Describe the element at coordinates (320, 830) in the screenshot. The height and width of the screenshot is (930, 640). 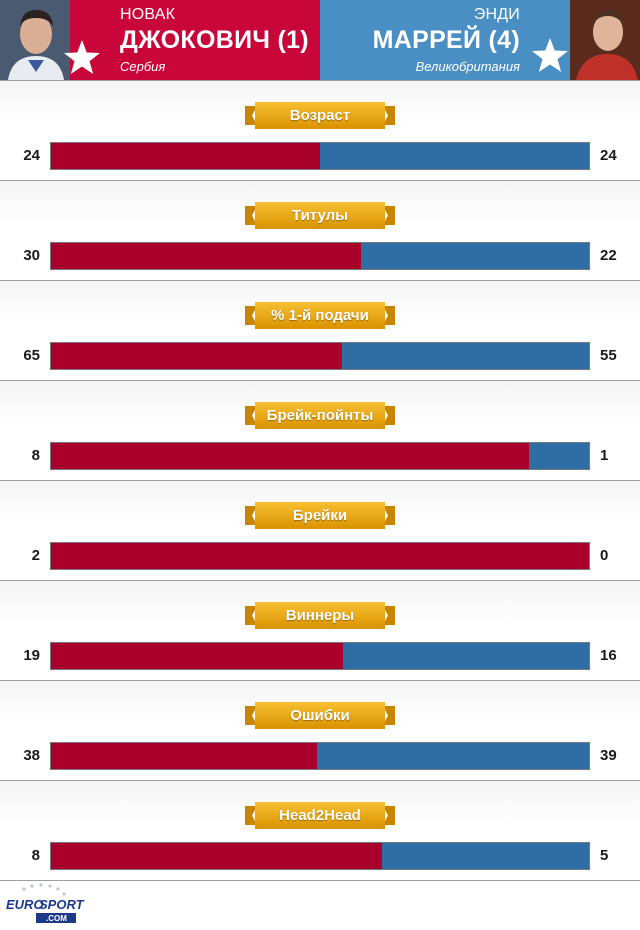
I see `stat-row: Head2Head 8 5` at that location.